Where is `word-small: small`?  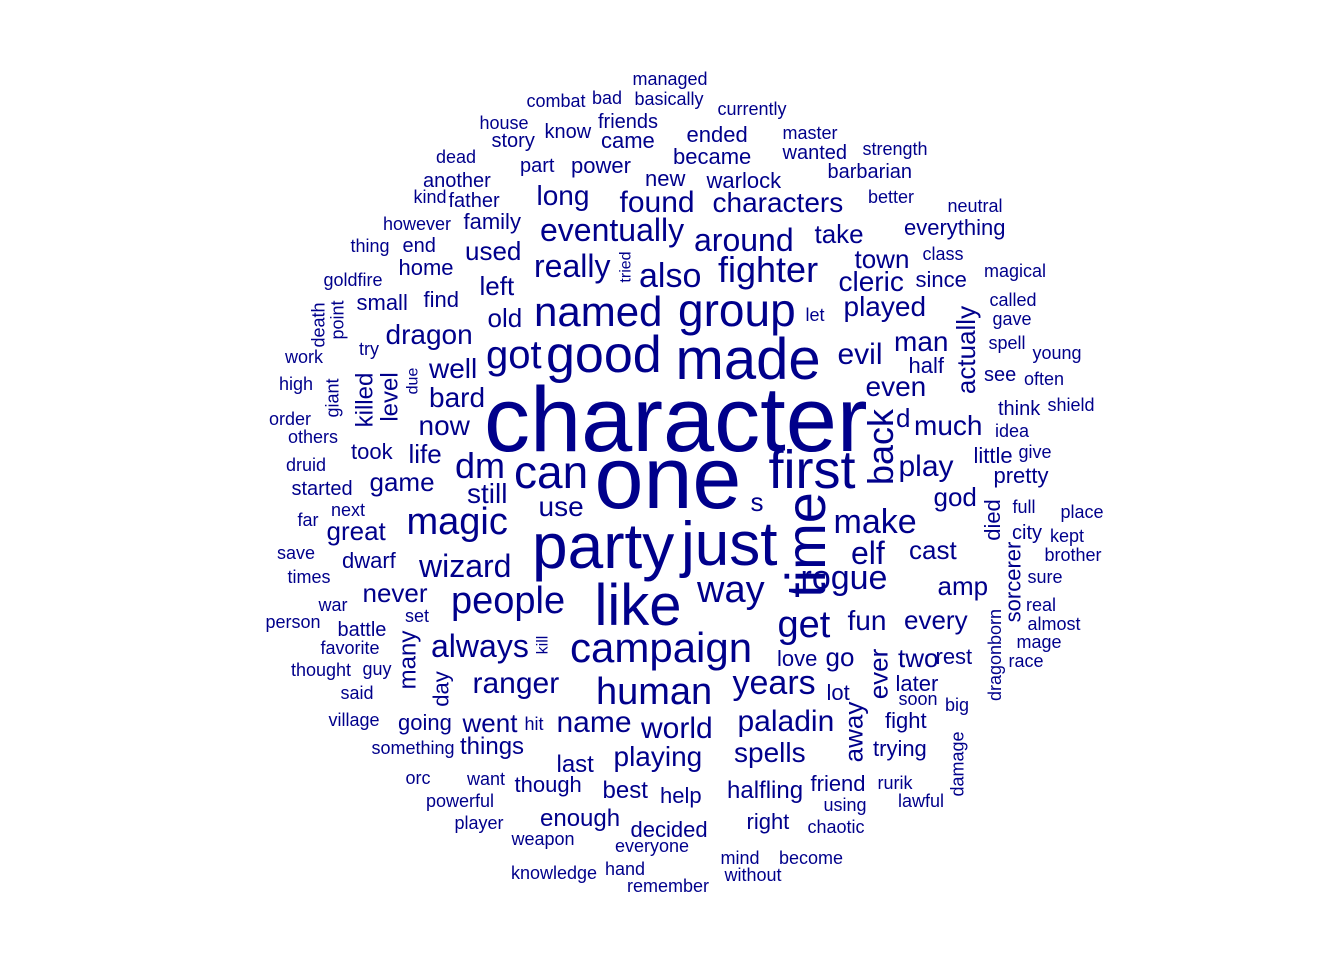
word-small: small is located at coordinates (382, 302).